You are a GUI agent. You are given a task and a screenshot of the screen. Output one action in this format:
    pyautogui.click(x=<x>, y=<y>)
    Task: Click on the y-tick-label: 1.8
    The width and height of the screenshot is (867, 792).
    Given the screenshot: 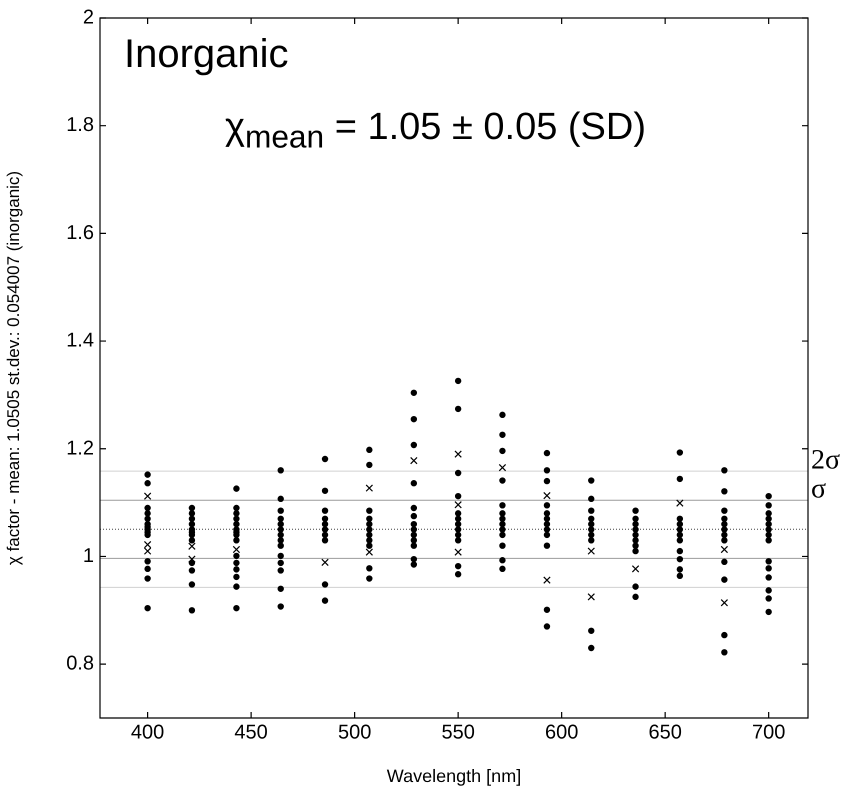 What is the action you would take?
    pyautogui.click(x=80, y=125)
    